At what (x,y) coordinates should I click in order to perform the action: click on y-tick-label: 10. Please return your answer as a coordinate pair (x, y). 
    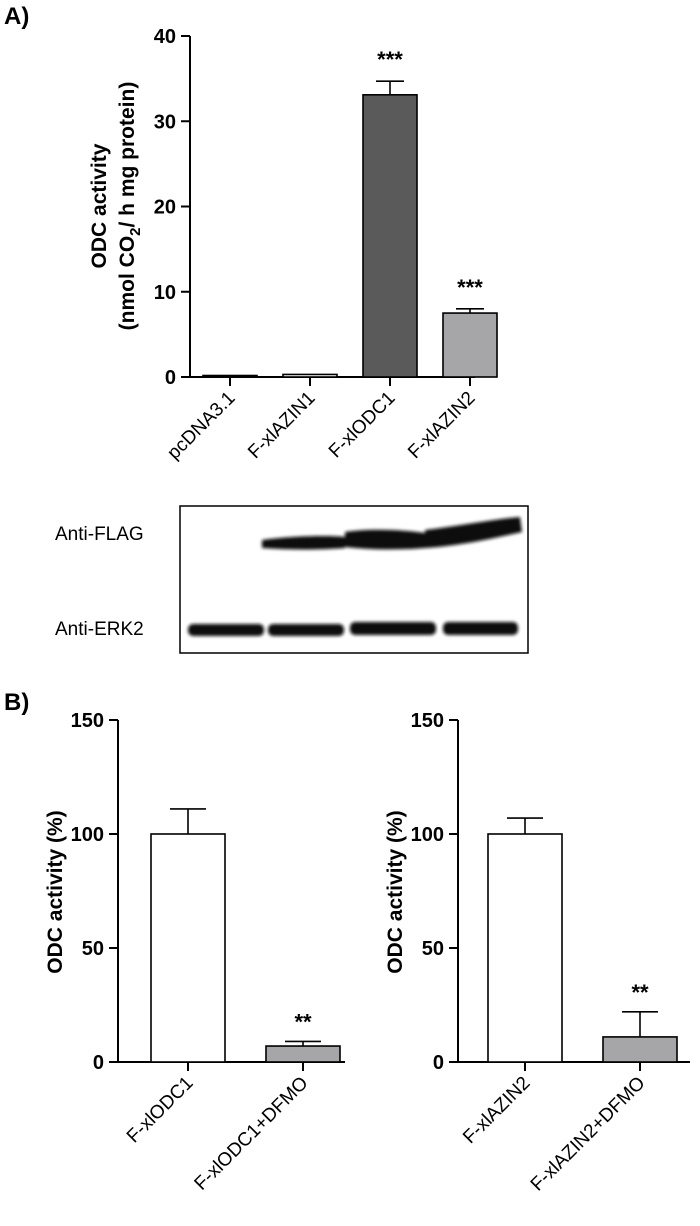
    Looking at the image, I should click on (165, 293).